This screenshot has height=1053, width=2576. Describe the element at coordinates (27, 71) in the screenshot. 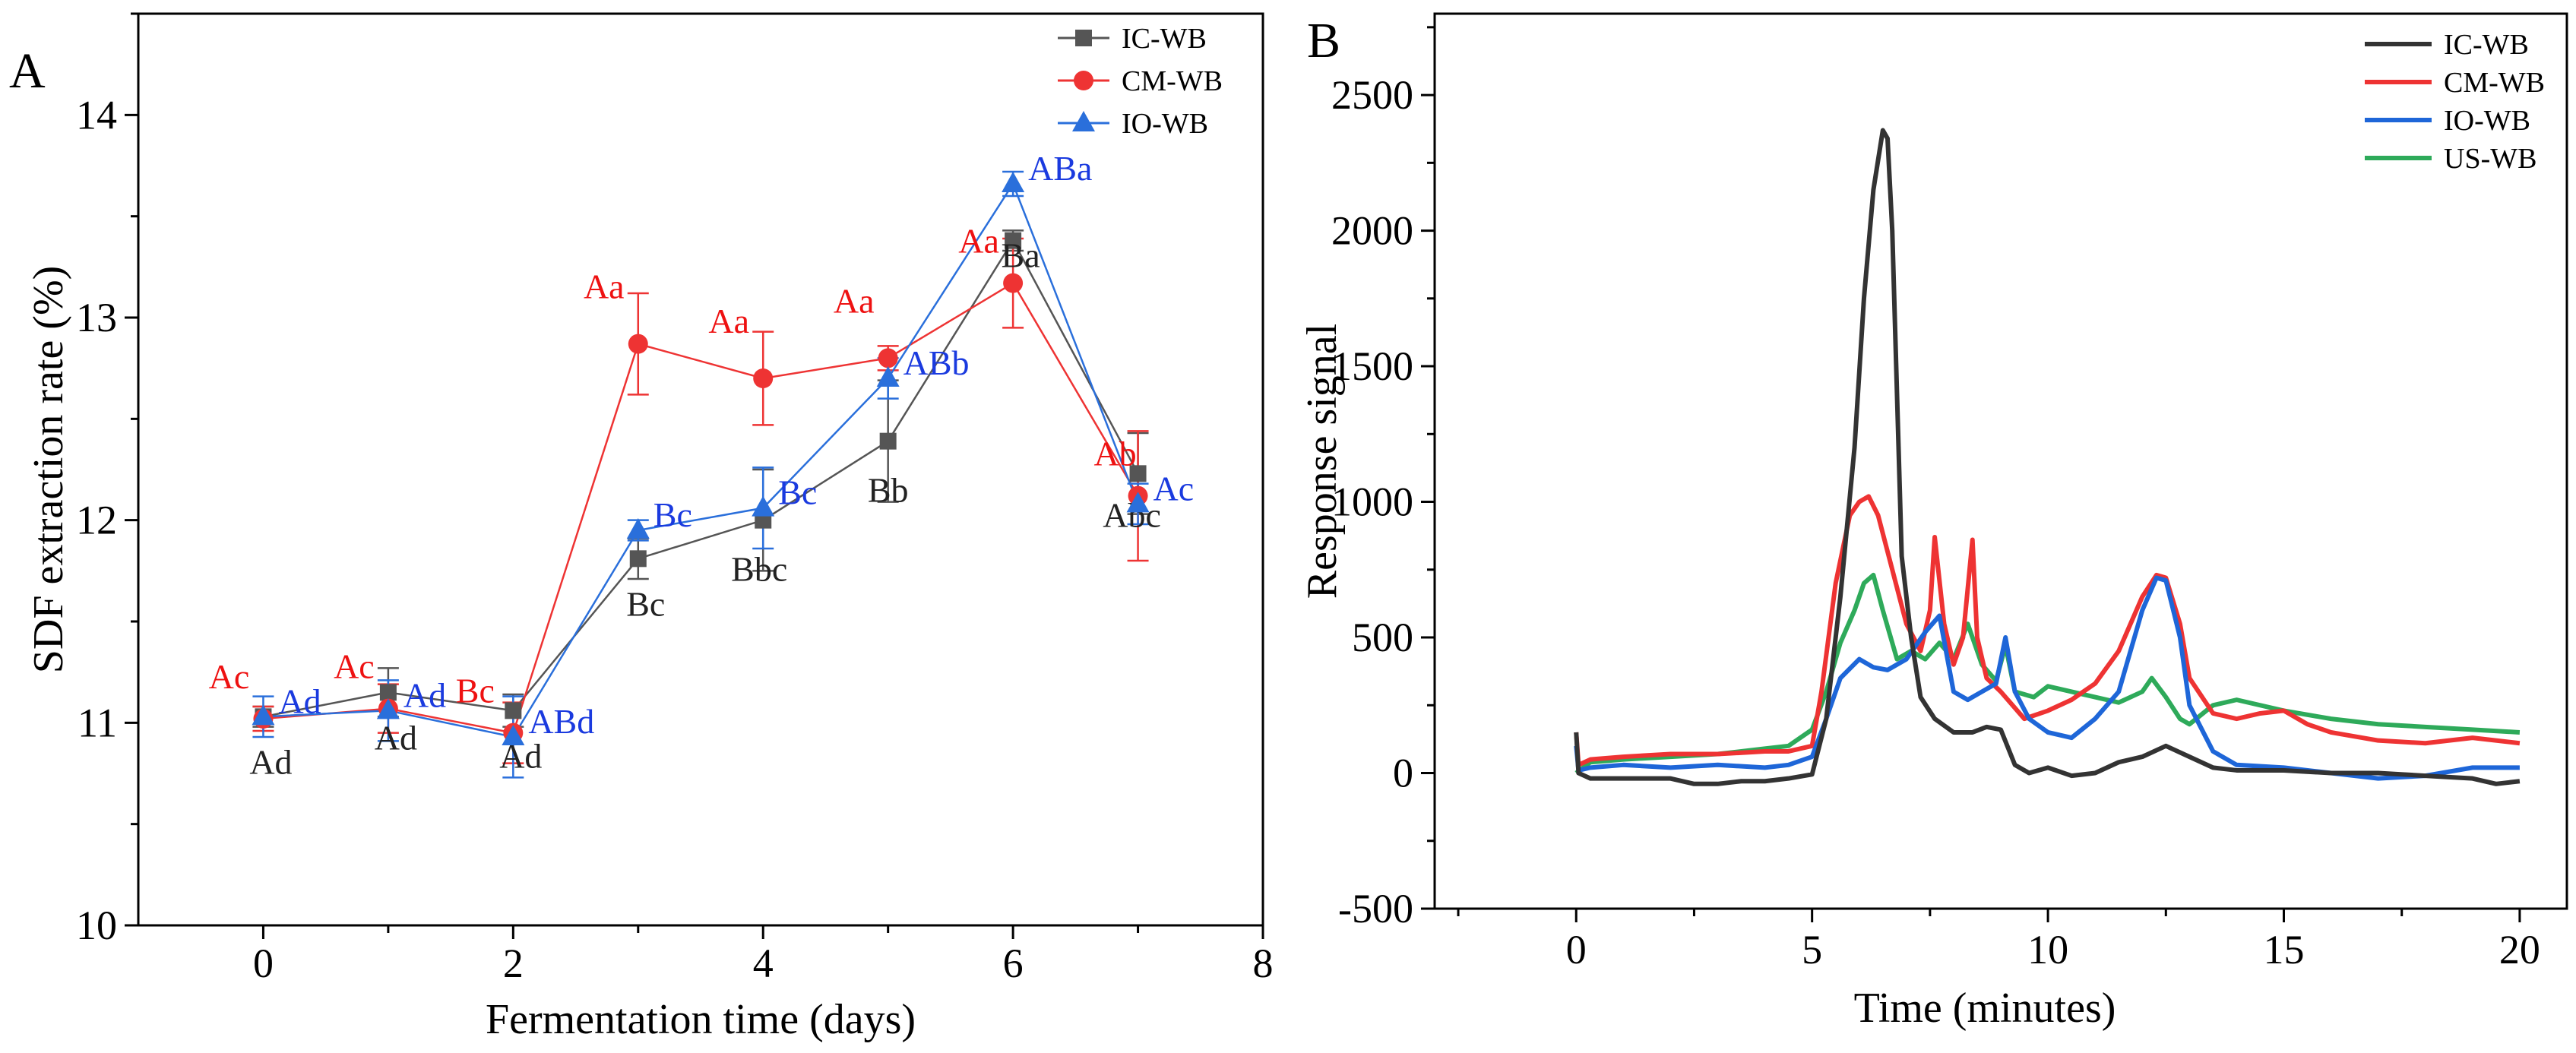

I see `panel-letter-a: A` at that location.